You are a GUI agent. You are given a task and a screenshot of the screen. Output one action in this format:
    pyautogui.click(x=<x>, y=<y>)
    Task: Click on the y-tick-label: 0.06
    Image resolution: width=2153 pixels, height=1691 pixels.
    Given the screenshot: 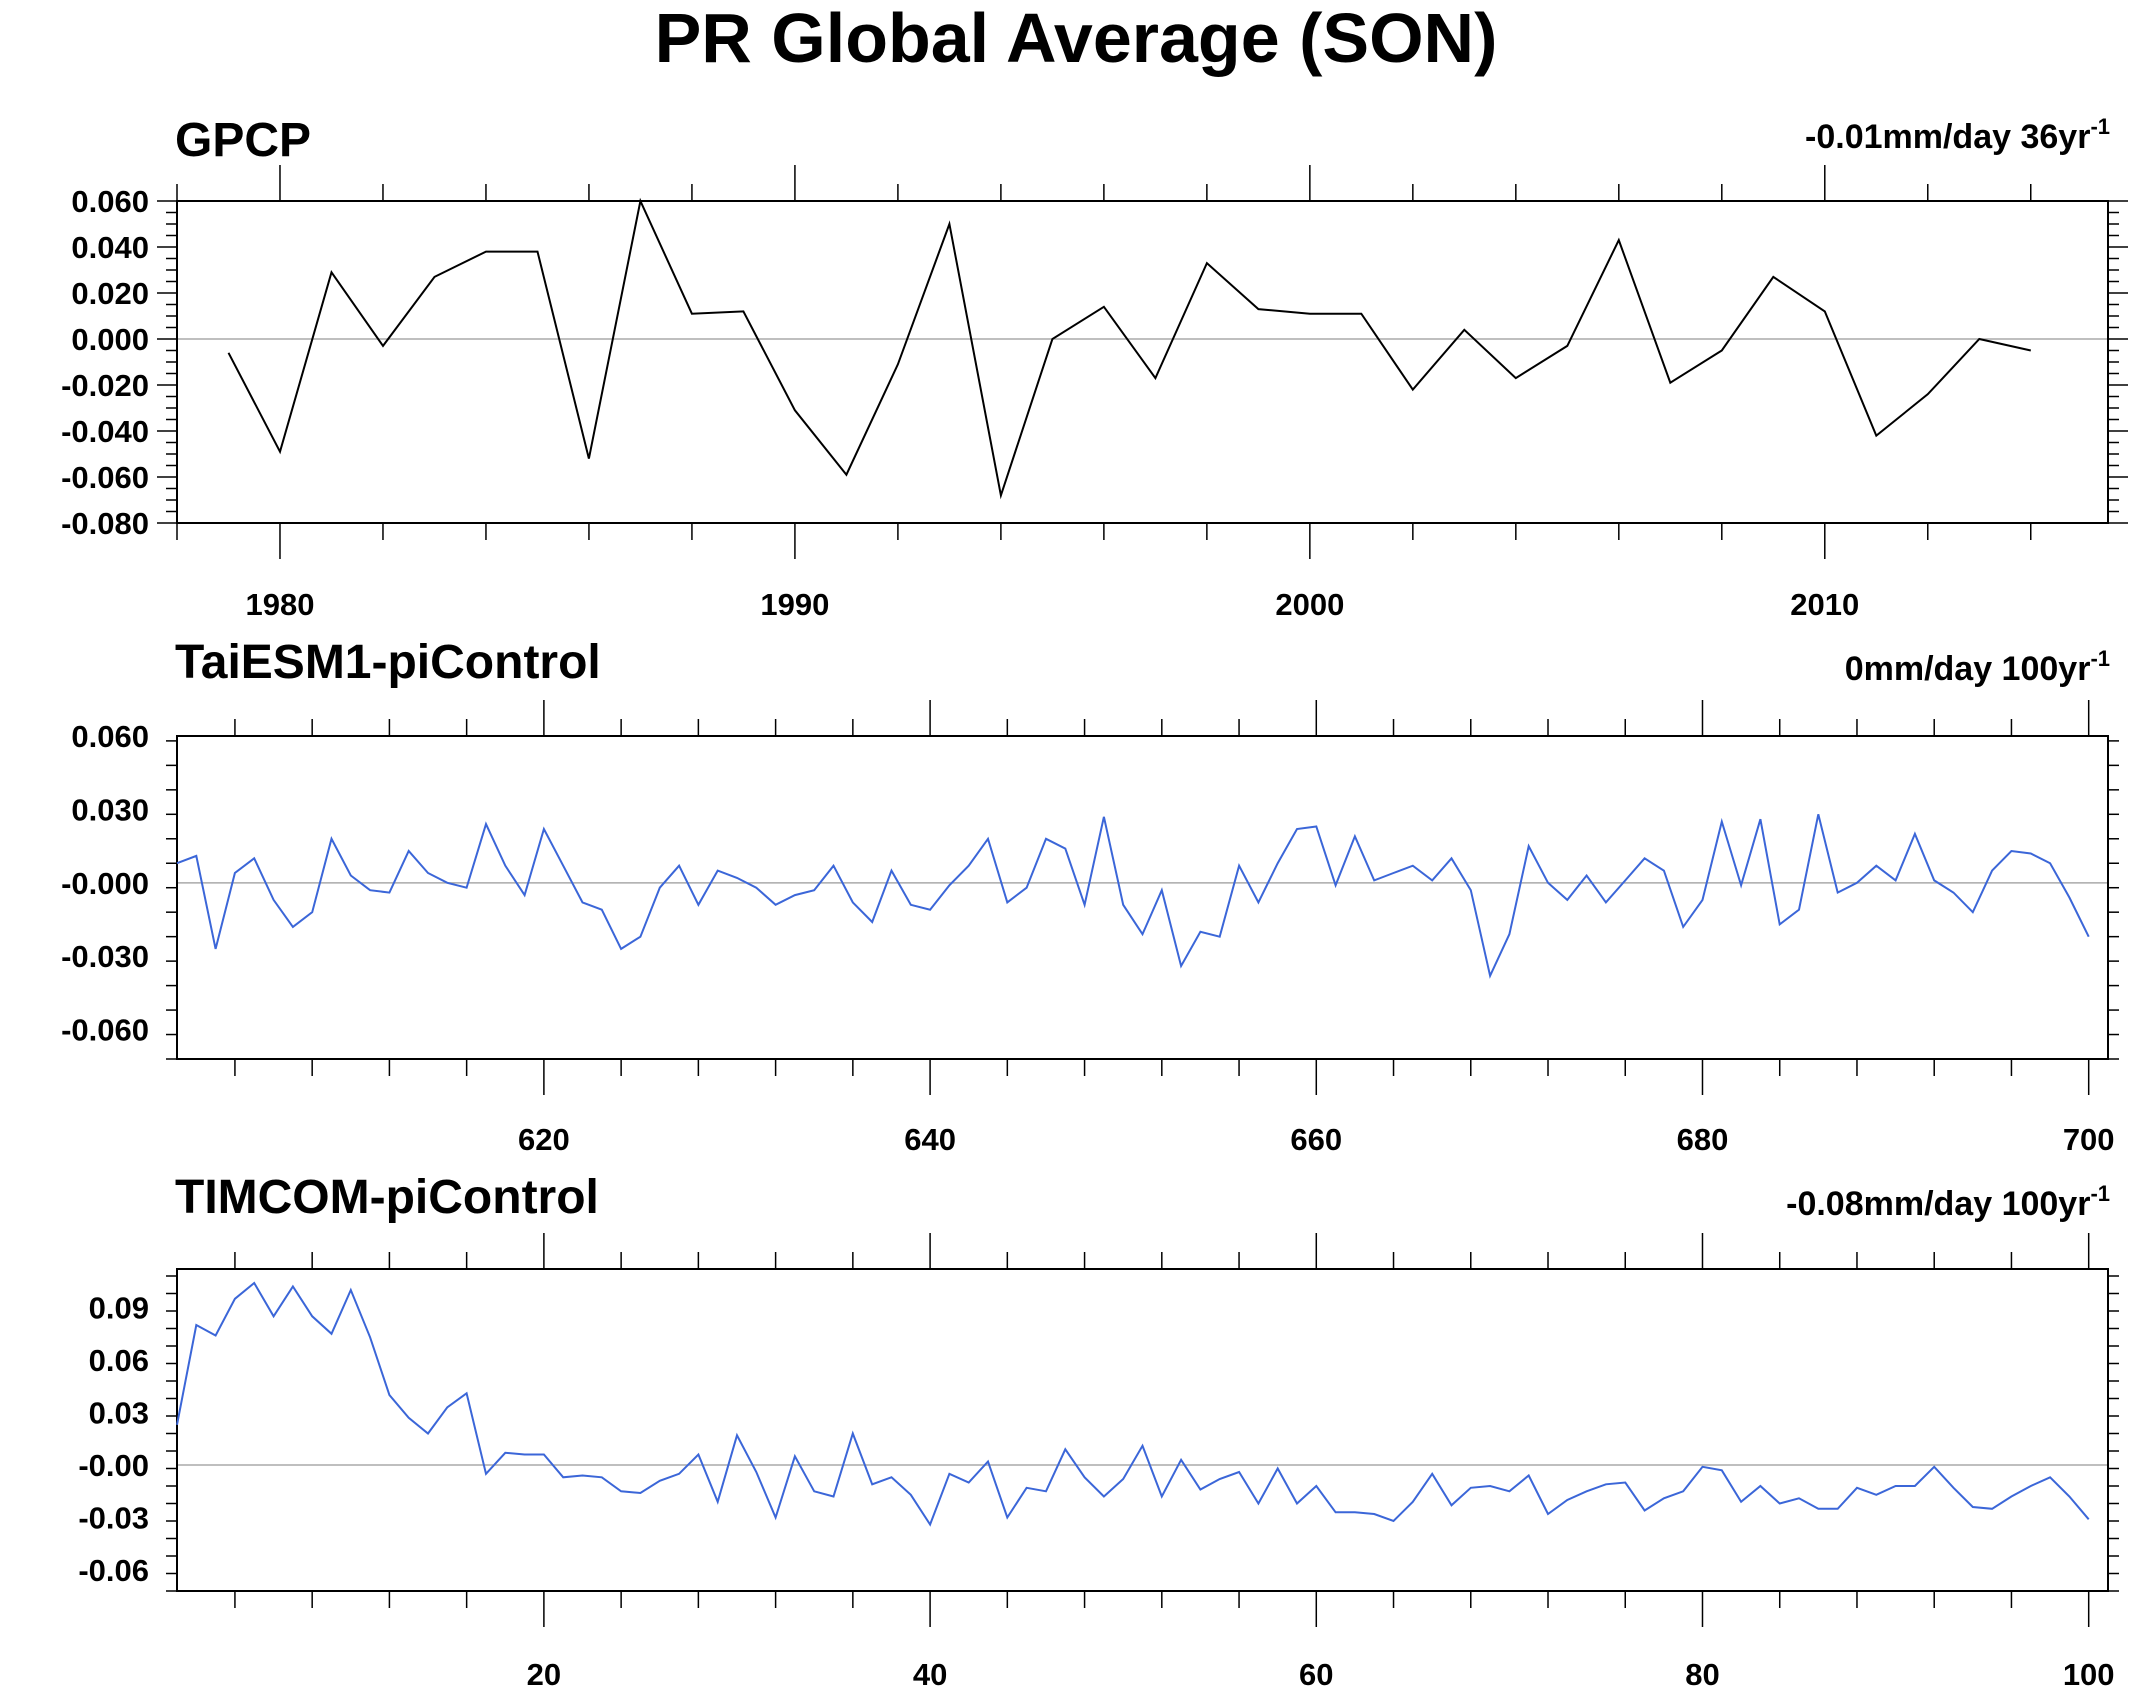 What is the action you would take?
    pyautogui.click(x=119, y=1360)
    